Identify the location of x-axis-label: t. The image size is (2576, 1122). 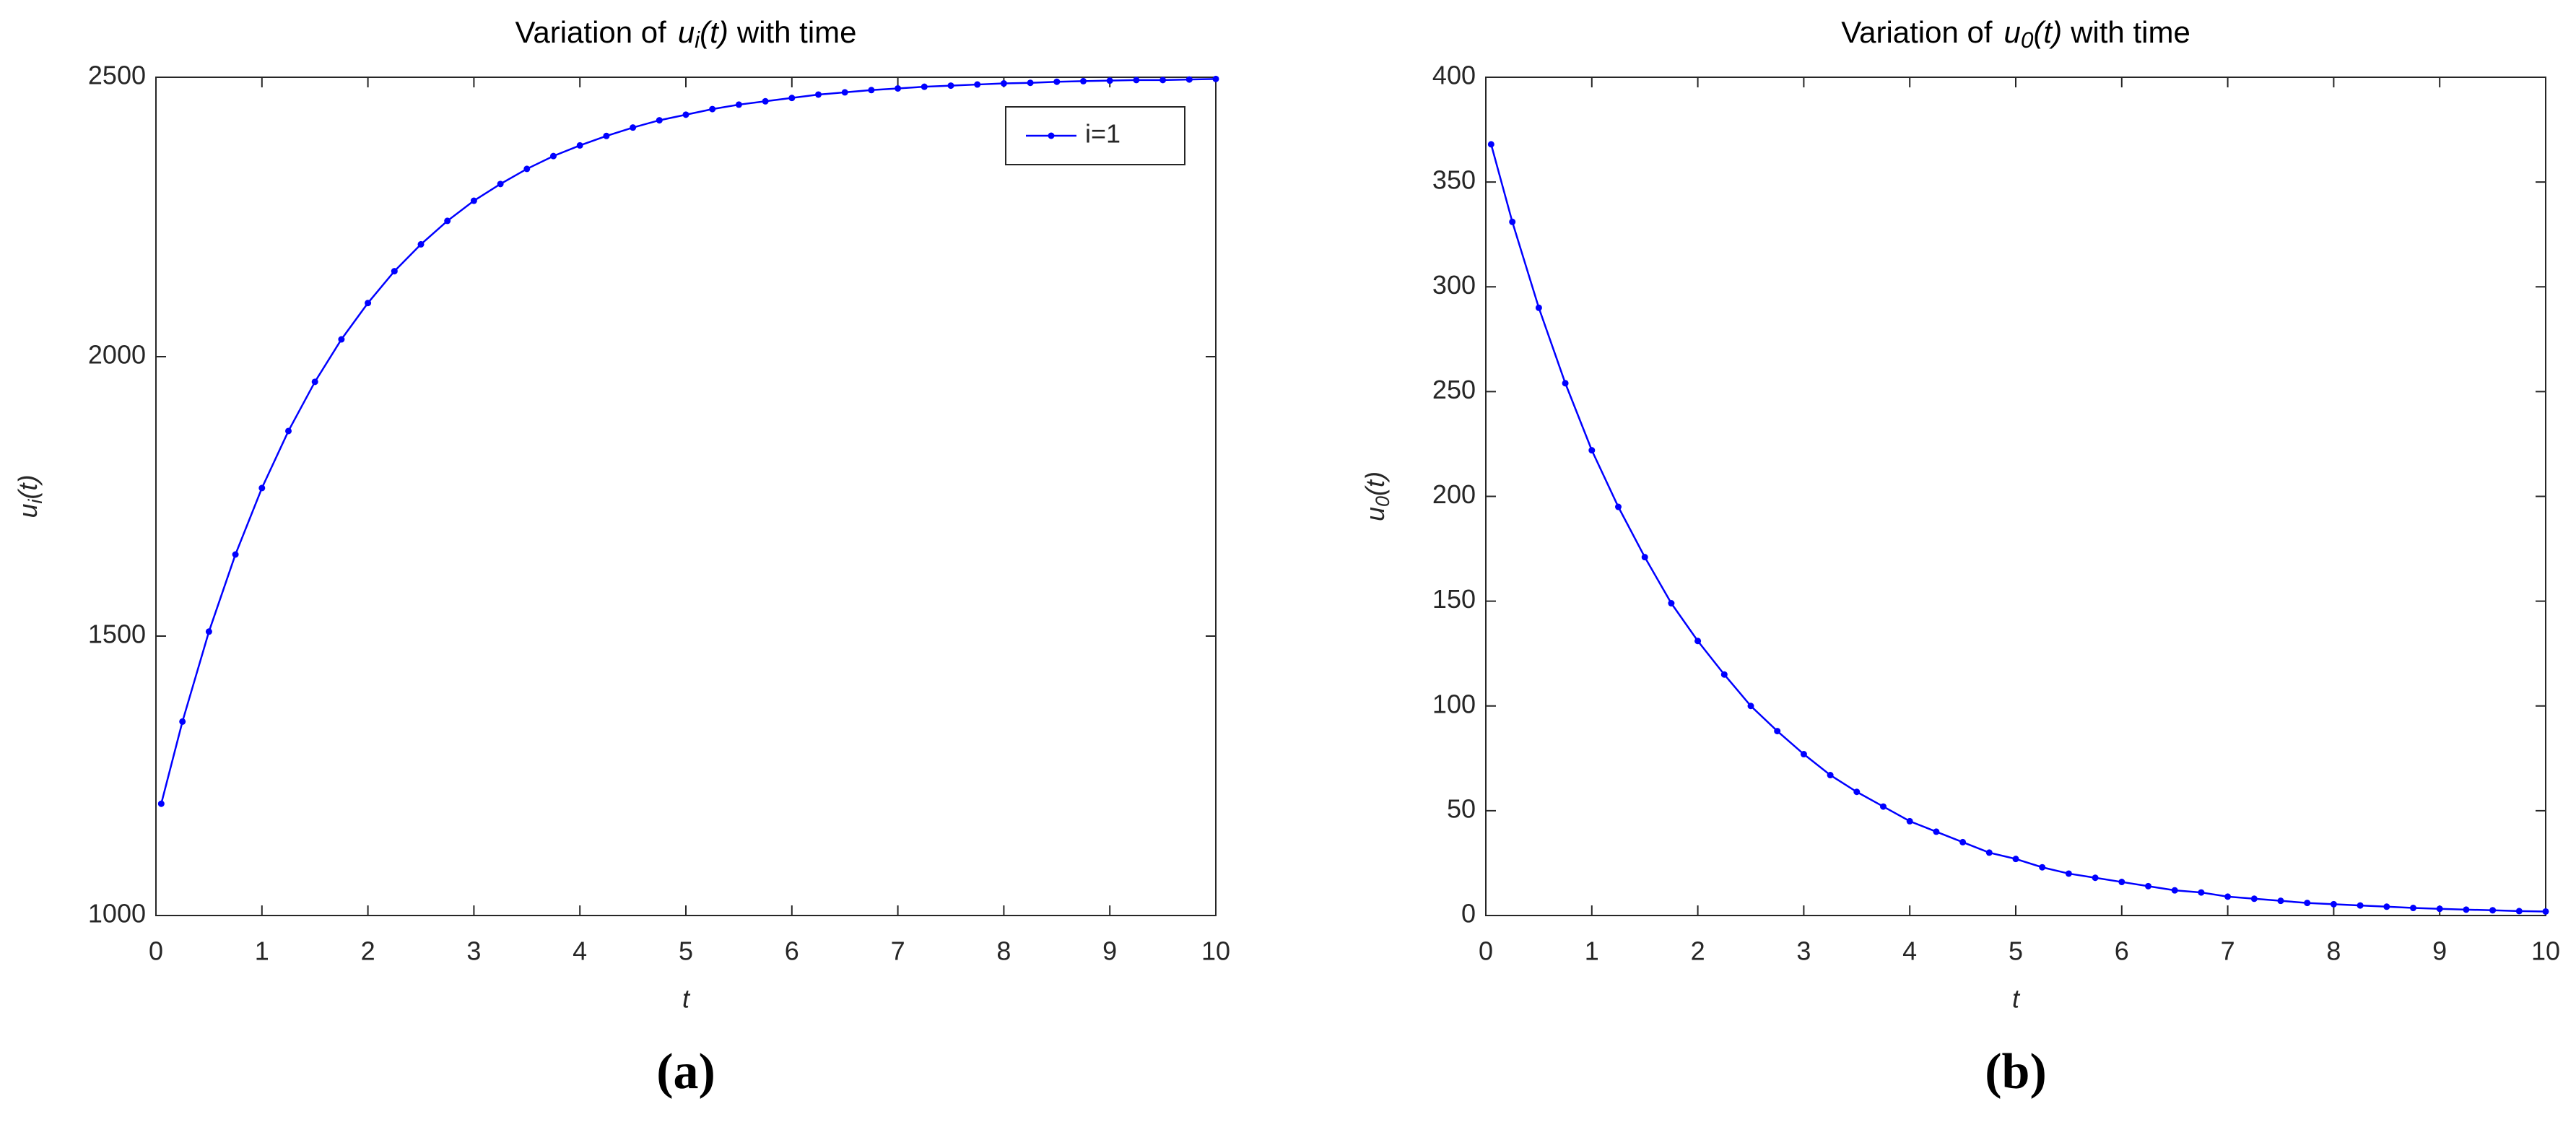
(2017, 999).